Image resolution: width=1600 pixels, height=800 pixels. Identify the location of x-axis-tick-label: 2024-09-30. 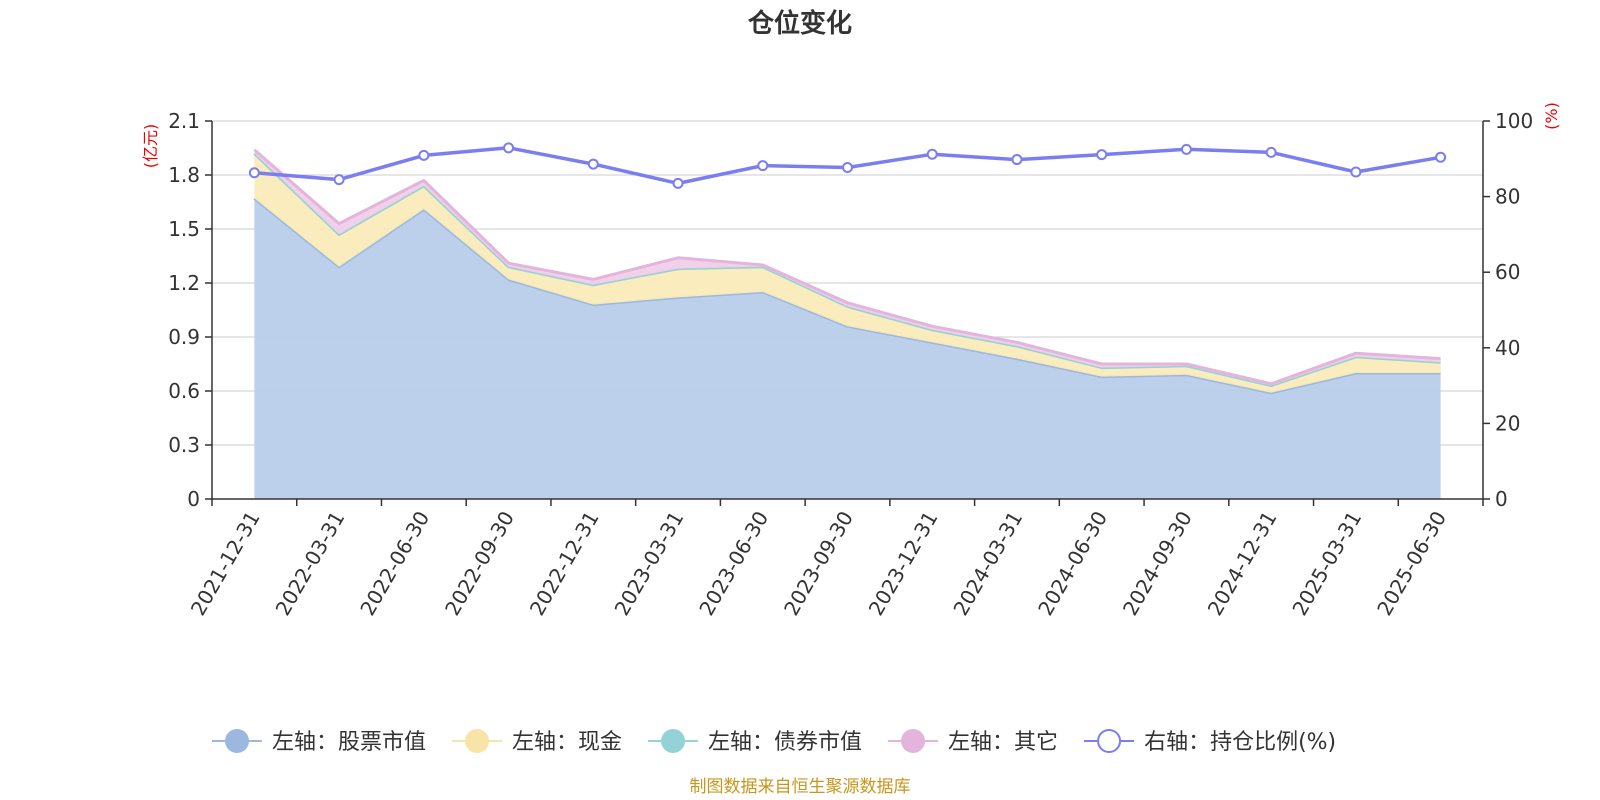
(1157, 563).